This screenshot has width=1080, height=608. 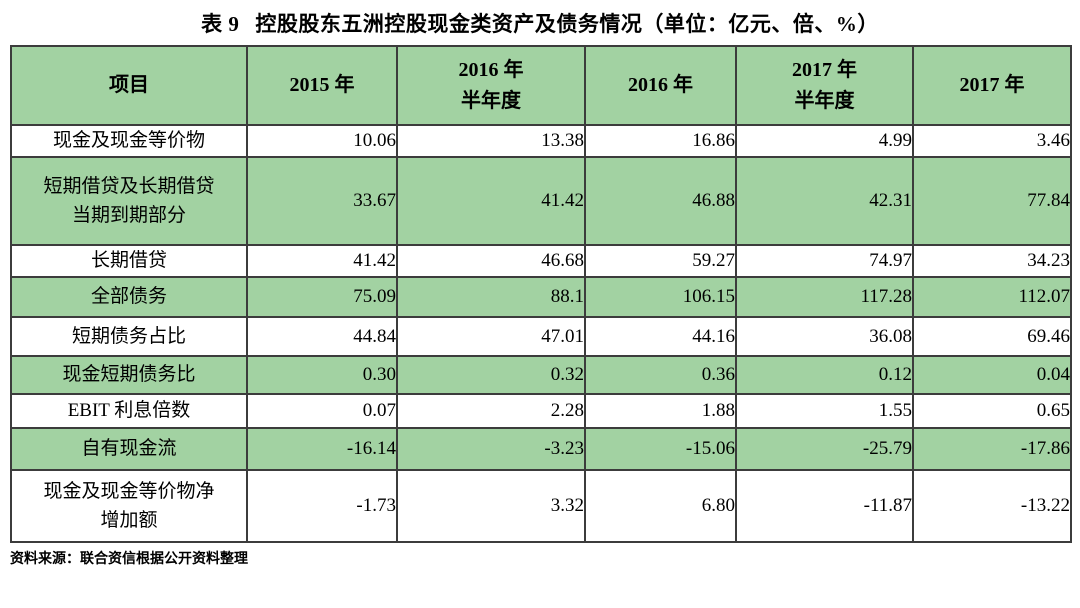 I want to click on value-cell: 2.28, so click(x=491, y=411).